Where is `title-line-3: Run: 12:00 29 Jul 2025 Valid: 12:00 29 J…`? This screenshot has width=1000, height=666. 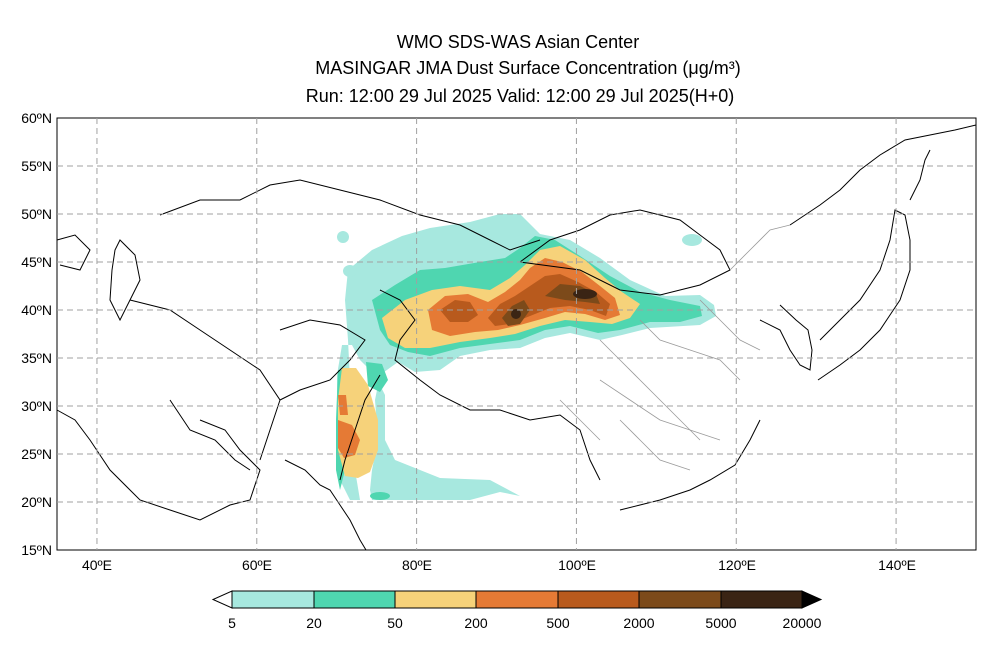 title-line-3: Run: 12:00 29 Jul 2025 Valid: 12:00 29 J… is located at coordinates (520, 96).